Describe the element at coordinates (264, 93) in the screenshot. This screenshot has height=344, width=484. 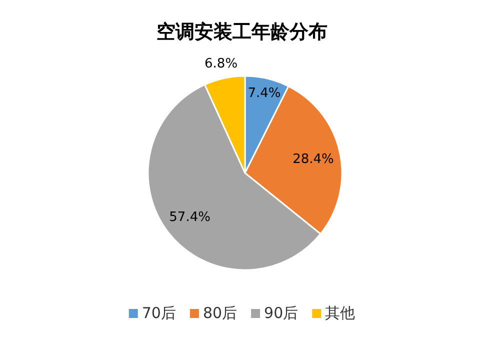
I see `data-label: 7.4%` at that location.